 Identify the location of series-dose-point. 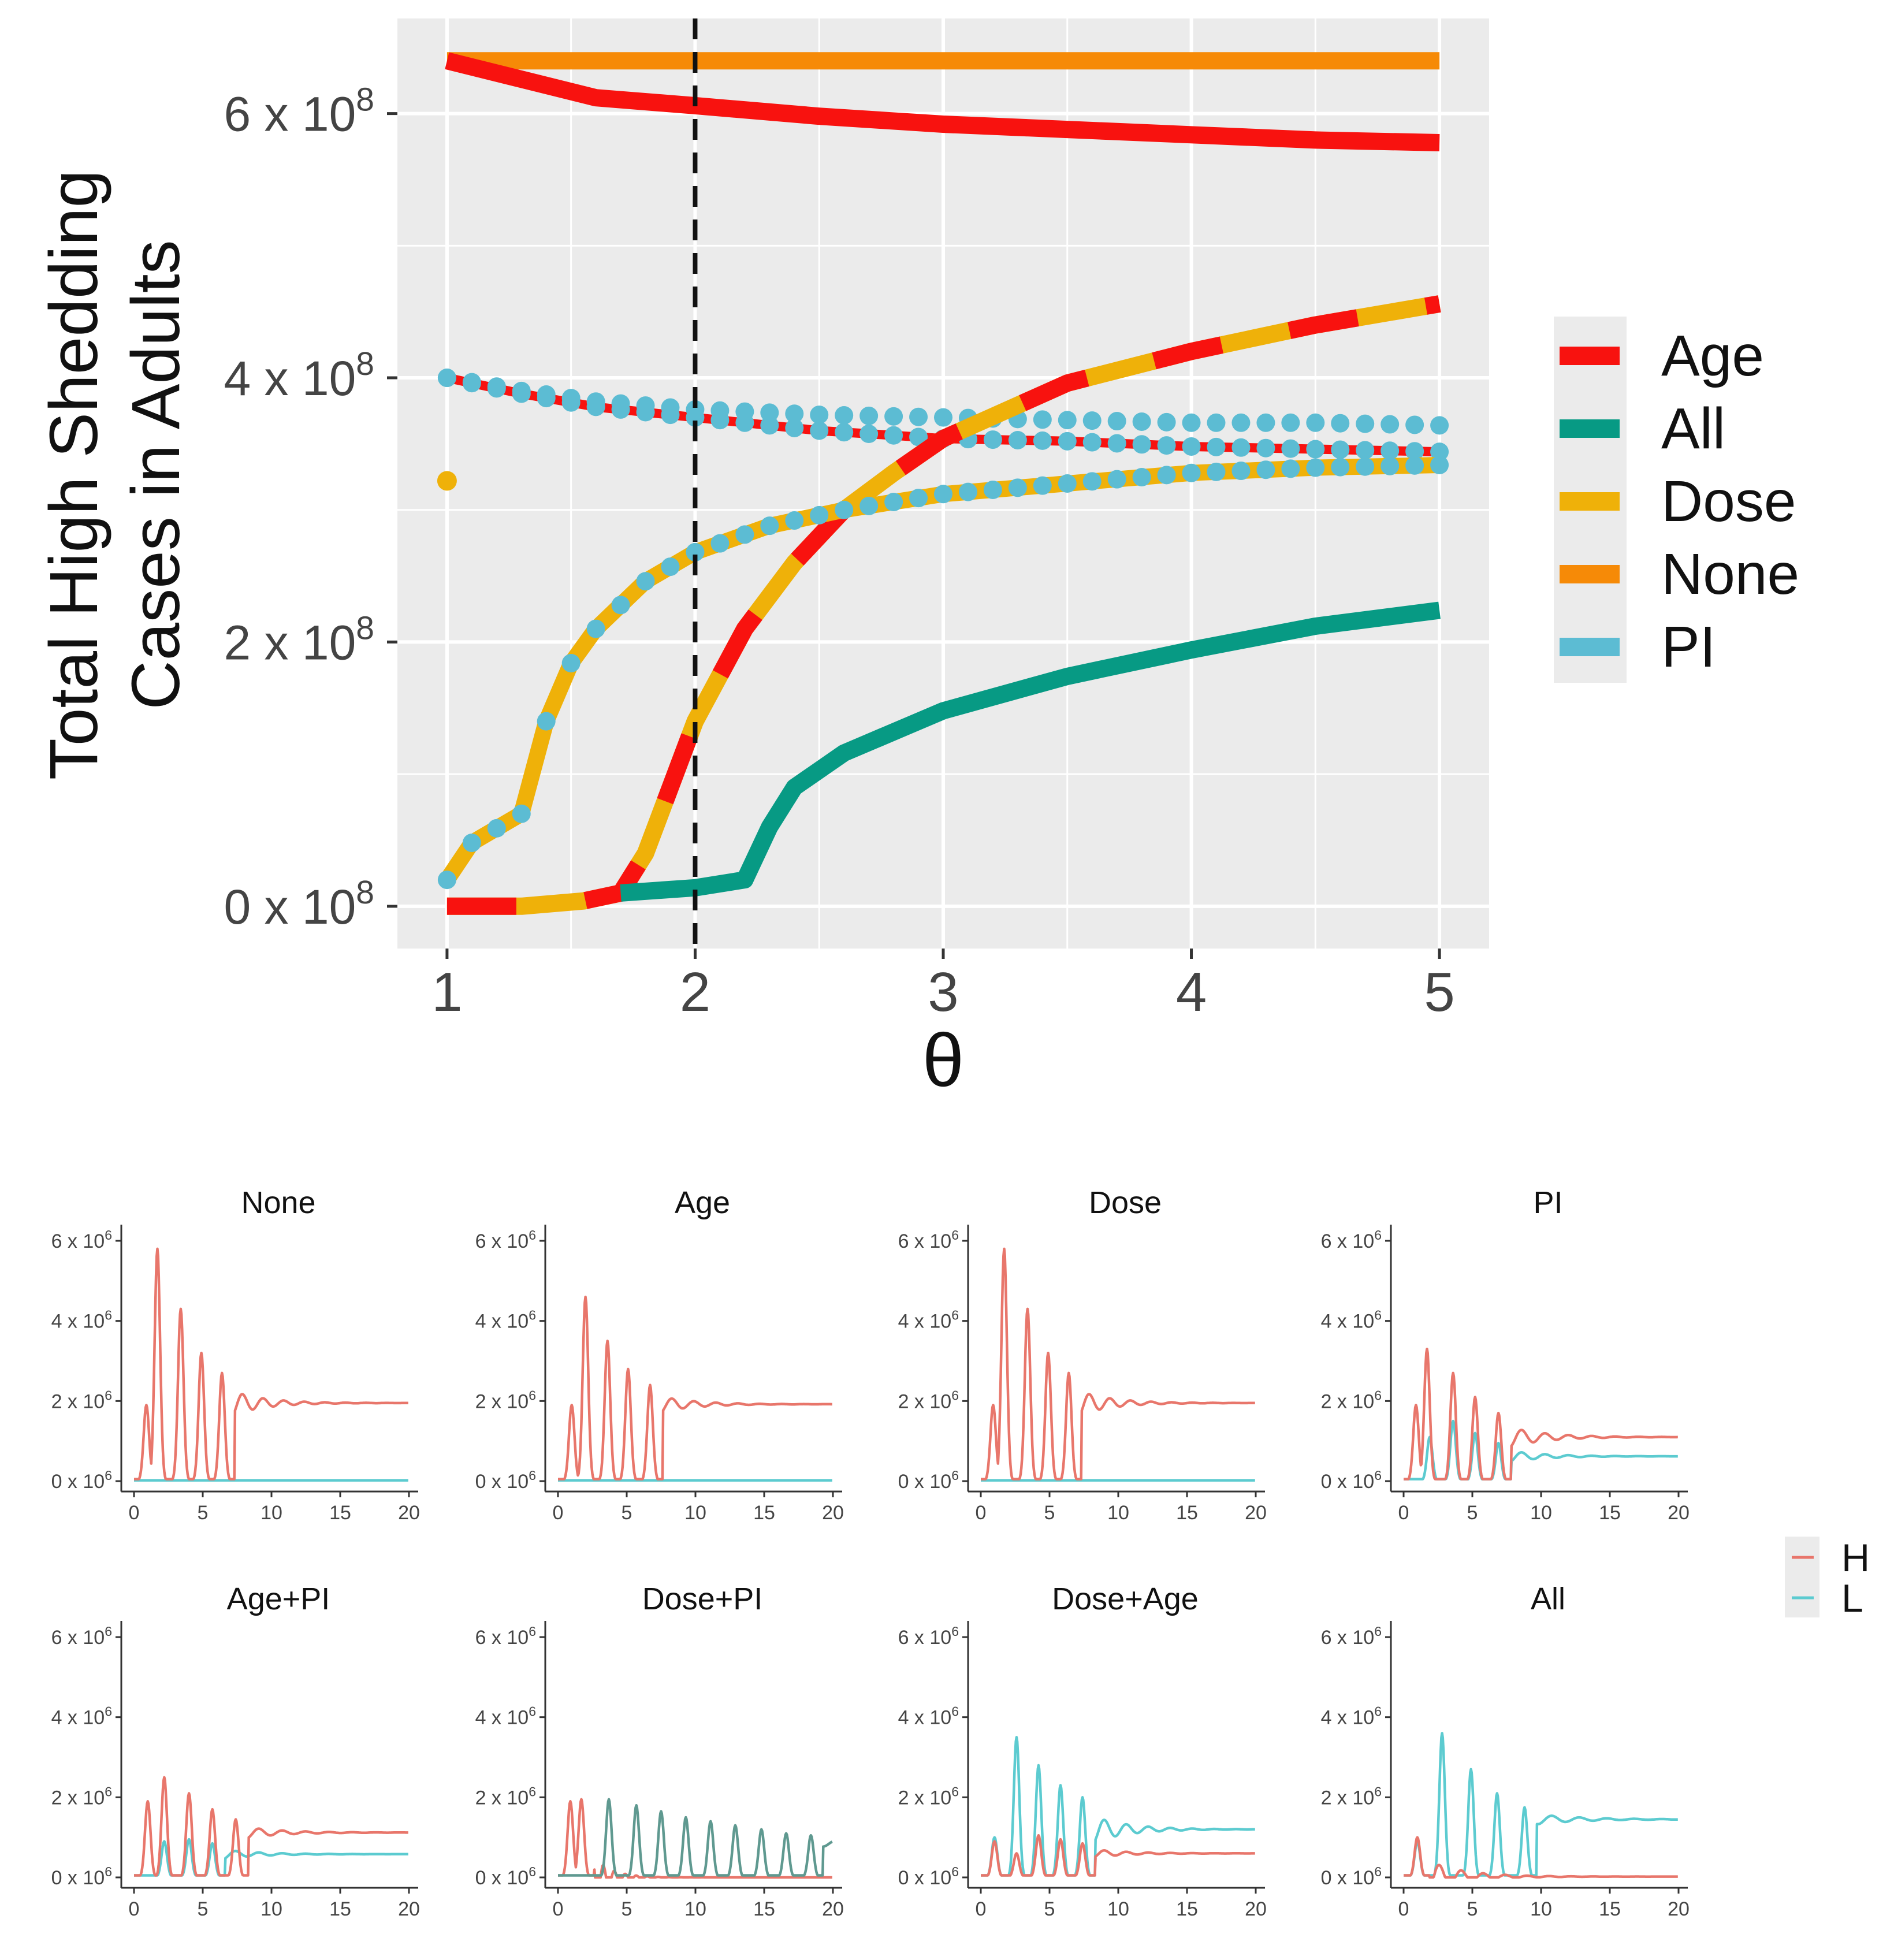
(447, 481).